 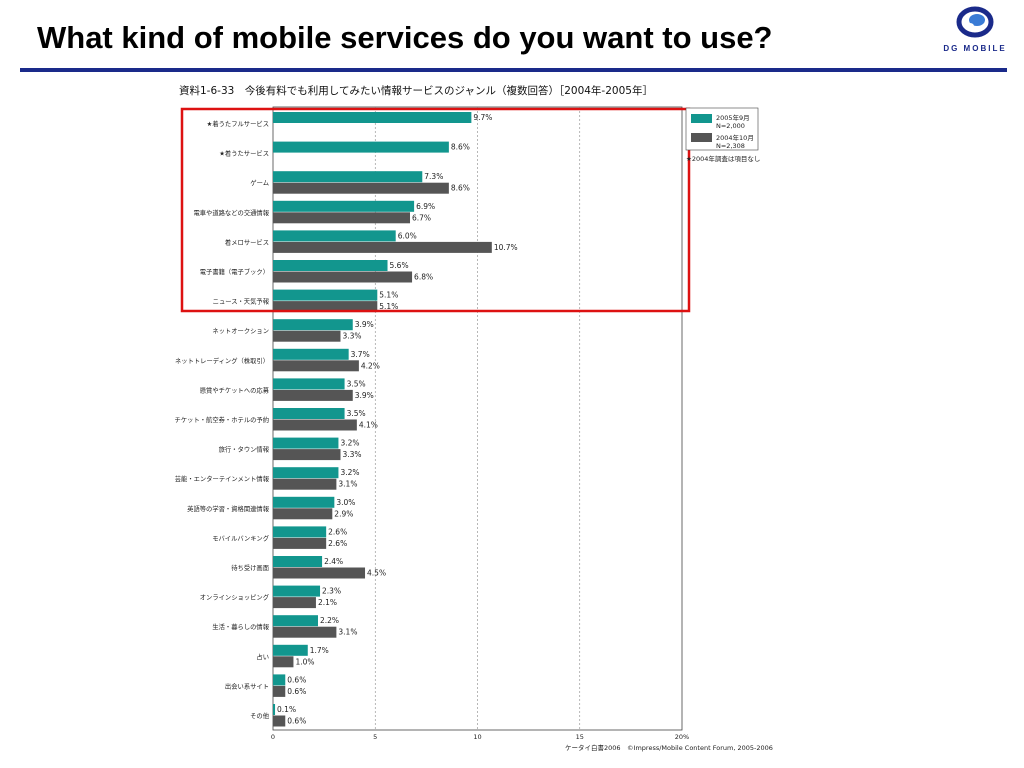 I want to click on highlight-box, so click(x=435, y=210).